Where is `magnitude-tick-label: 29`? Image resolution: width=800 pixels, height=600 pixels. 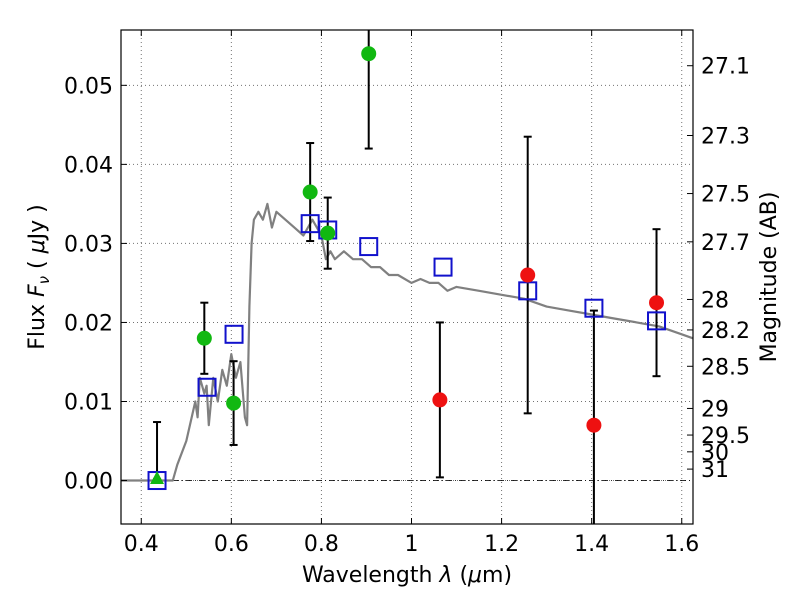
magnitude-tick-label: 29 is located at coordinates (715, 409).